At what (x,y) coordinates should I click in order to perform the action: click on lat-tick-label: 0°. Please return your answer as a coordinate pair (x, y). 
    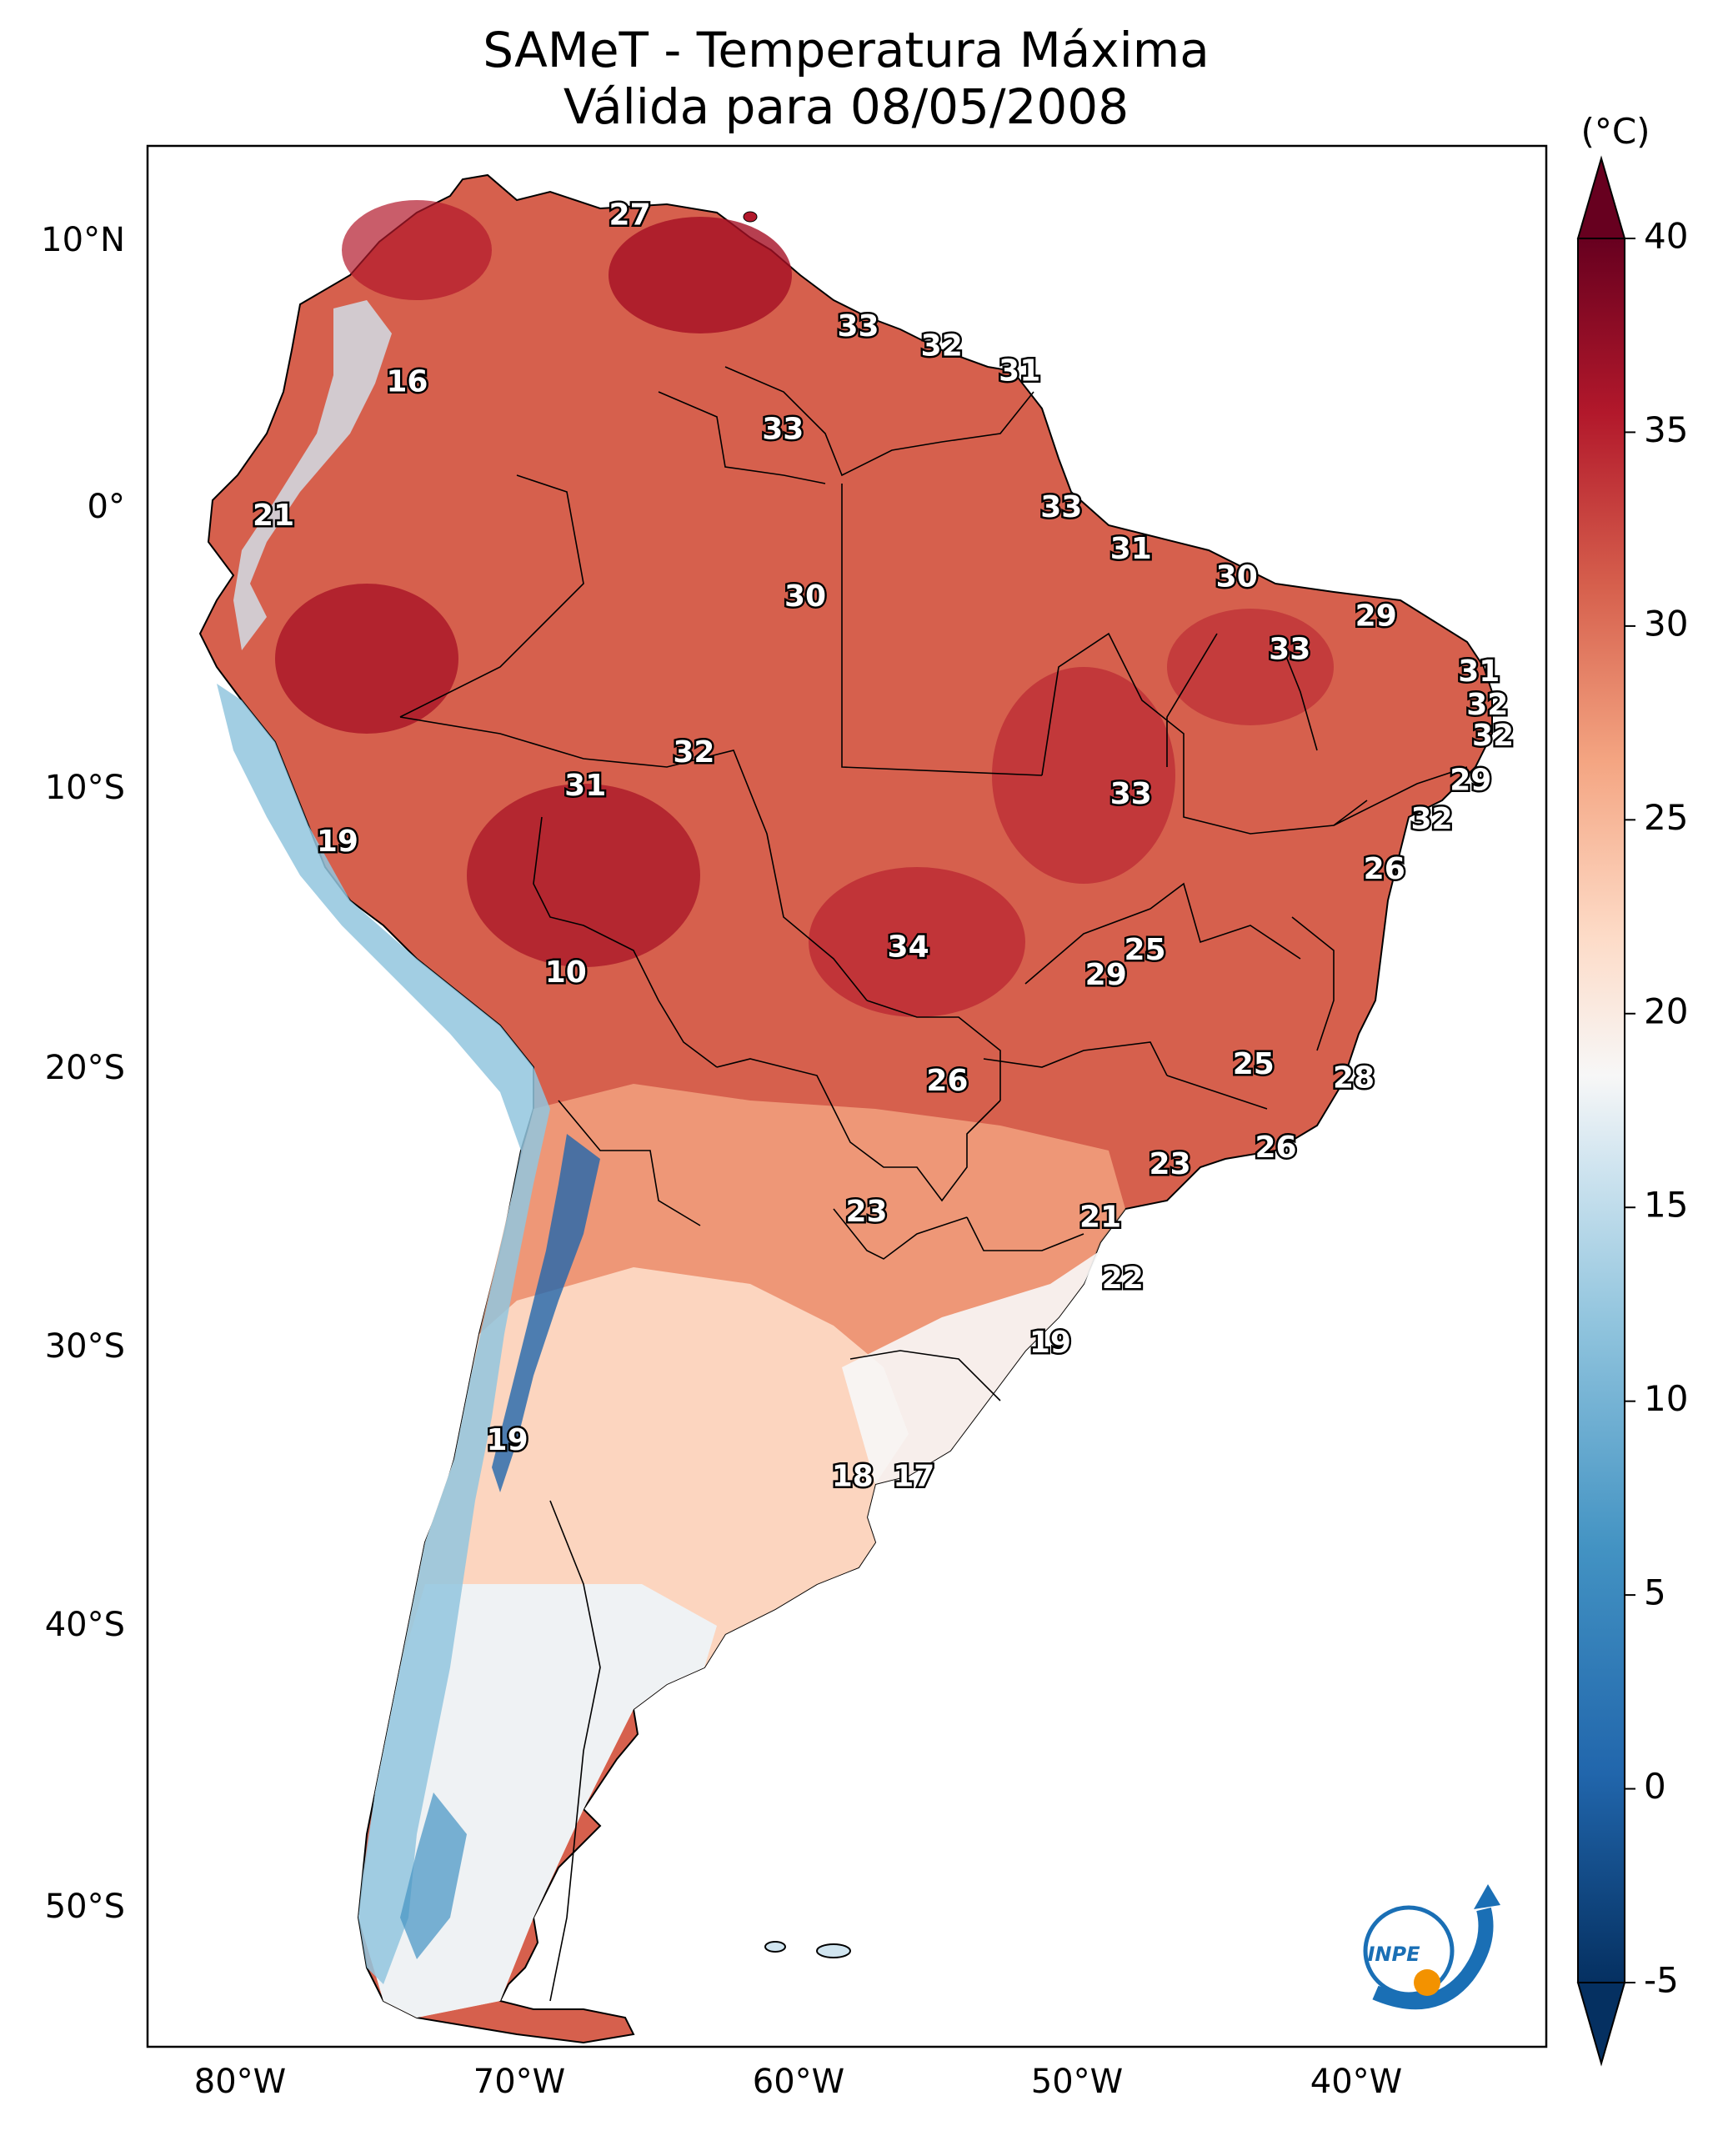
    Looking at the image, I should click on (106, 507).